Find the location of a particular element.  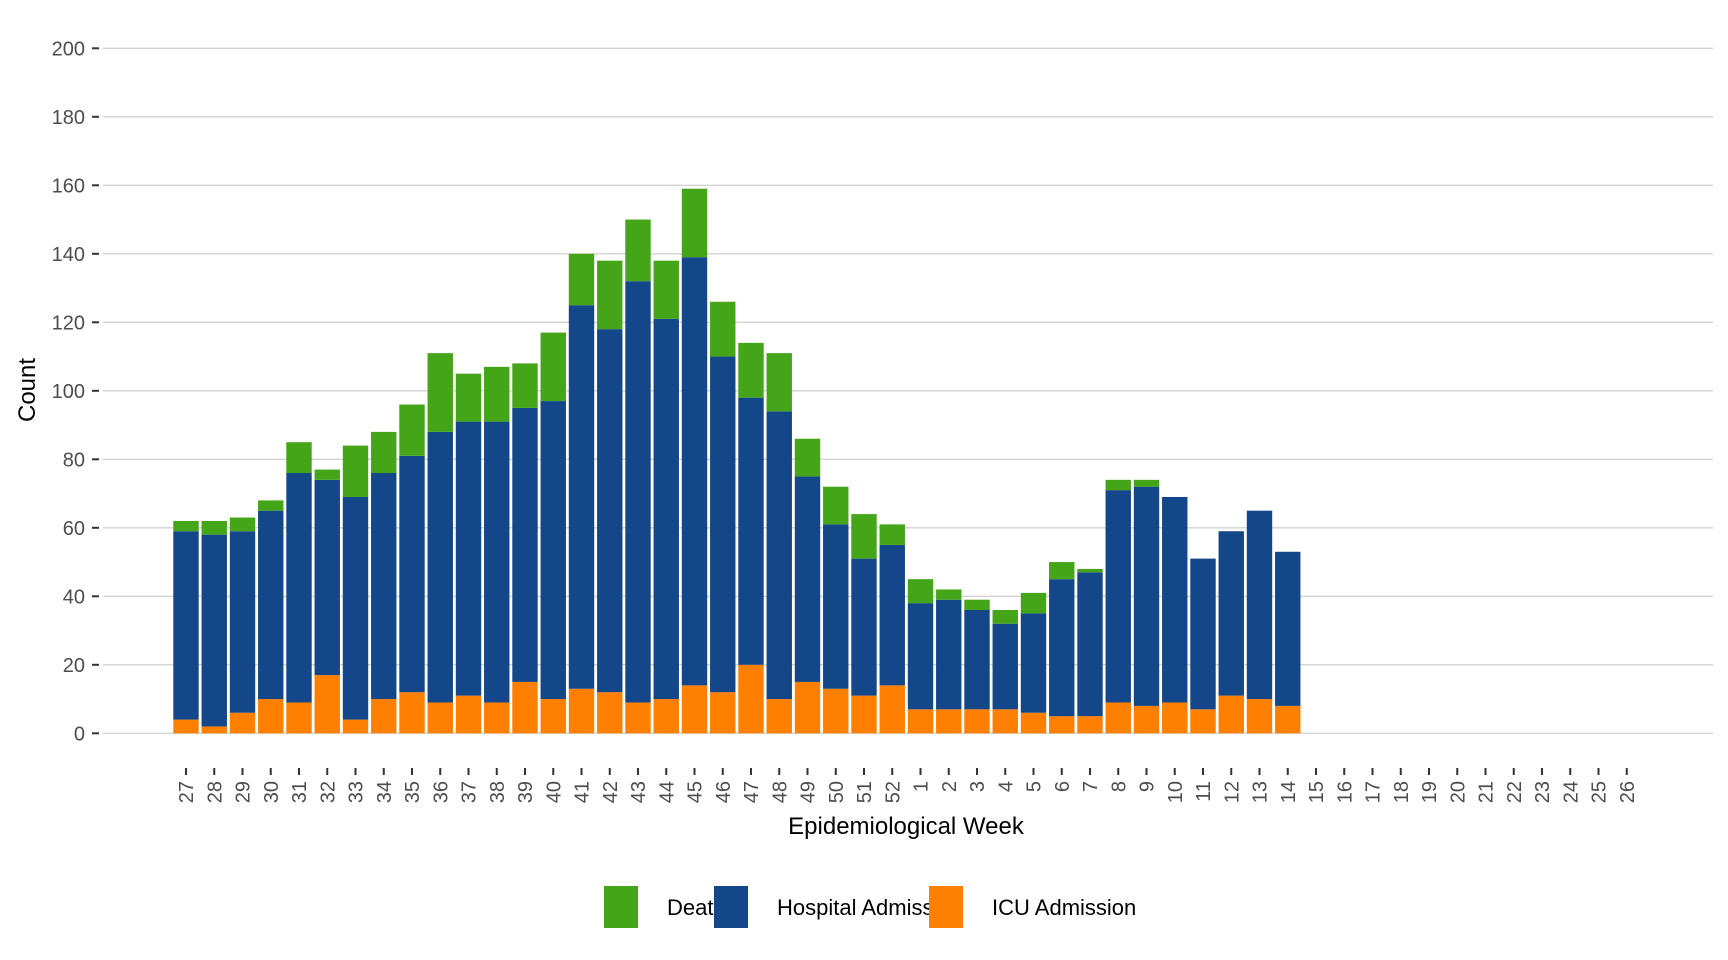

x-tick-label: 45 is located at coordinates (696, 792).